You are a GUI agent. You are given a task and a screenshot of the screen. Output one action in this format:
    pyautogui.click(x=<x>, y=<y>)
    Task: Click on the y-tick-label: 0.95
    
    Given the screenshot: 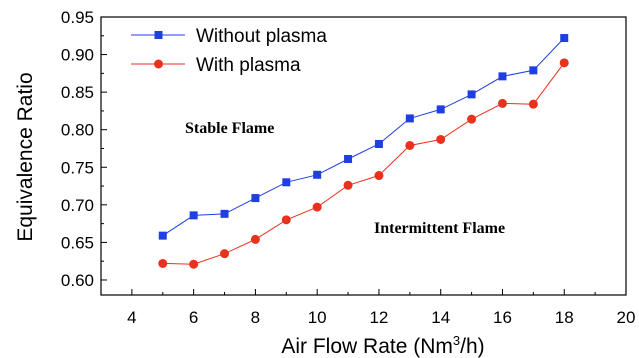 What is the action you would take?
    pyautogui.click(x=77, y=17)
    